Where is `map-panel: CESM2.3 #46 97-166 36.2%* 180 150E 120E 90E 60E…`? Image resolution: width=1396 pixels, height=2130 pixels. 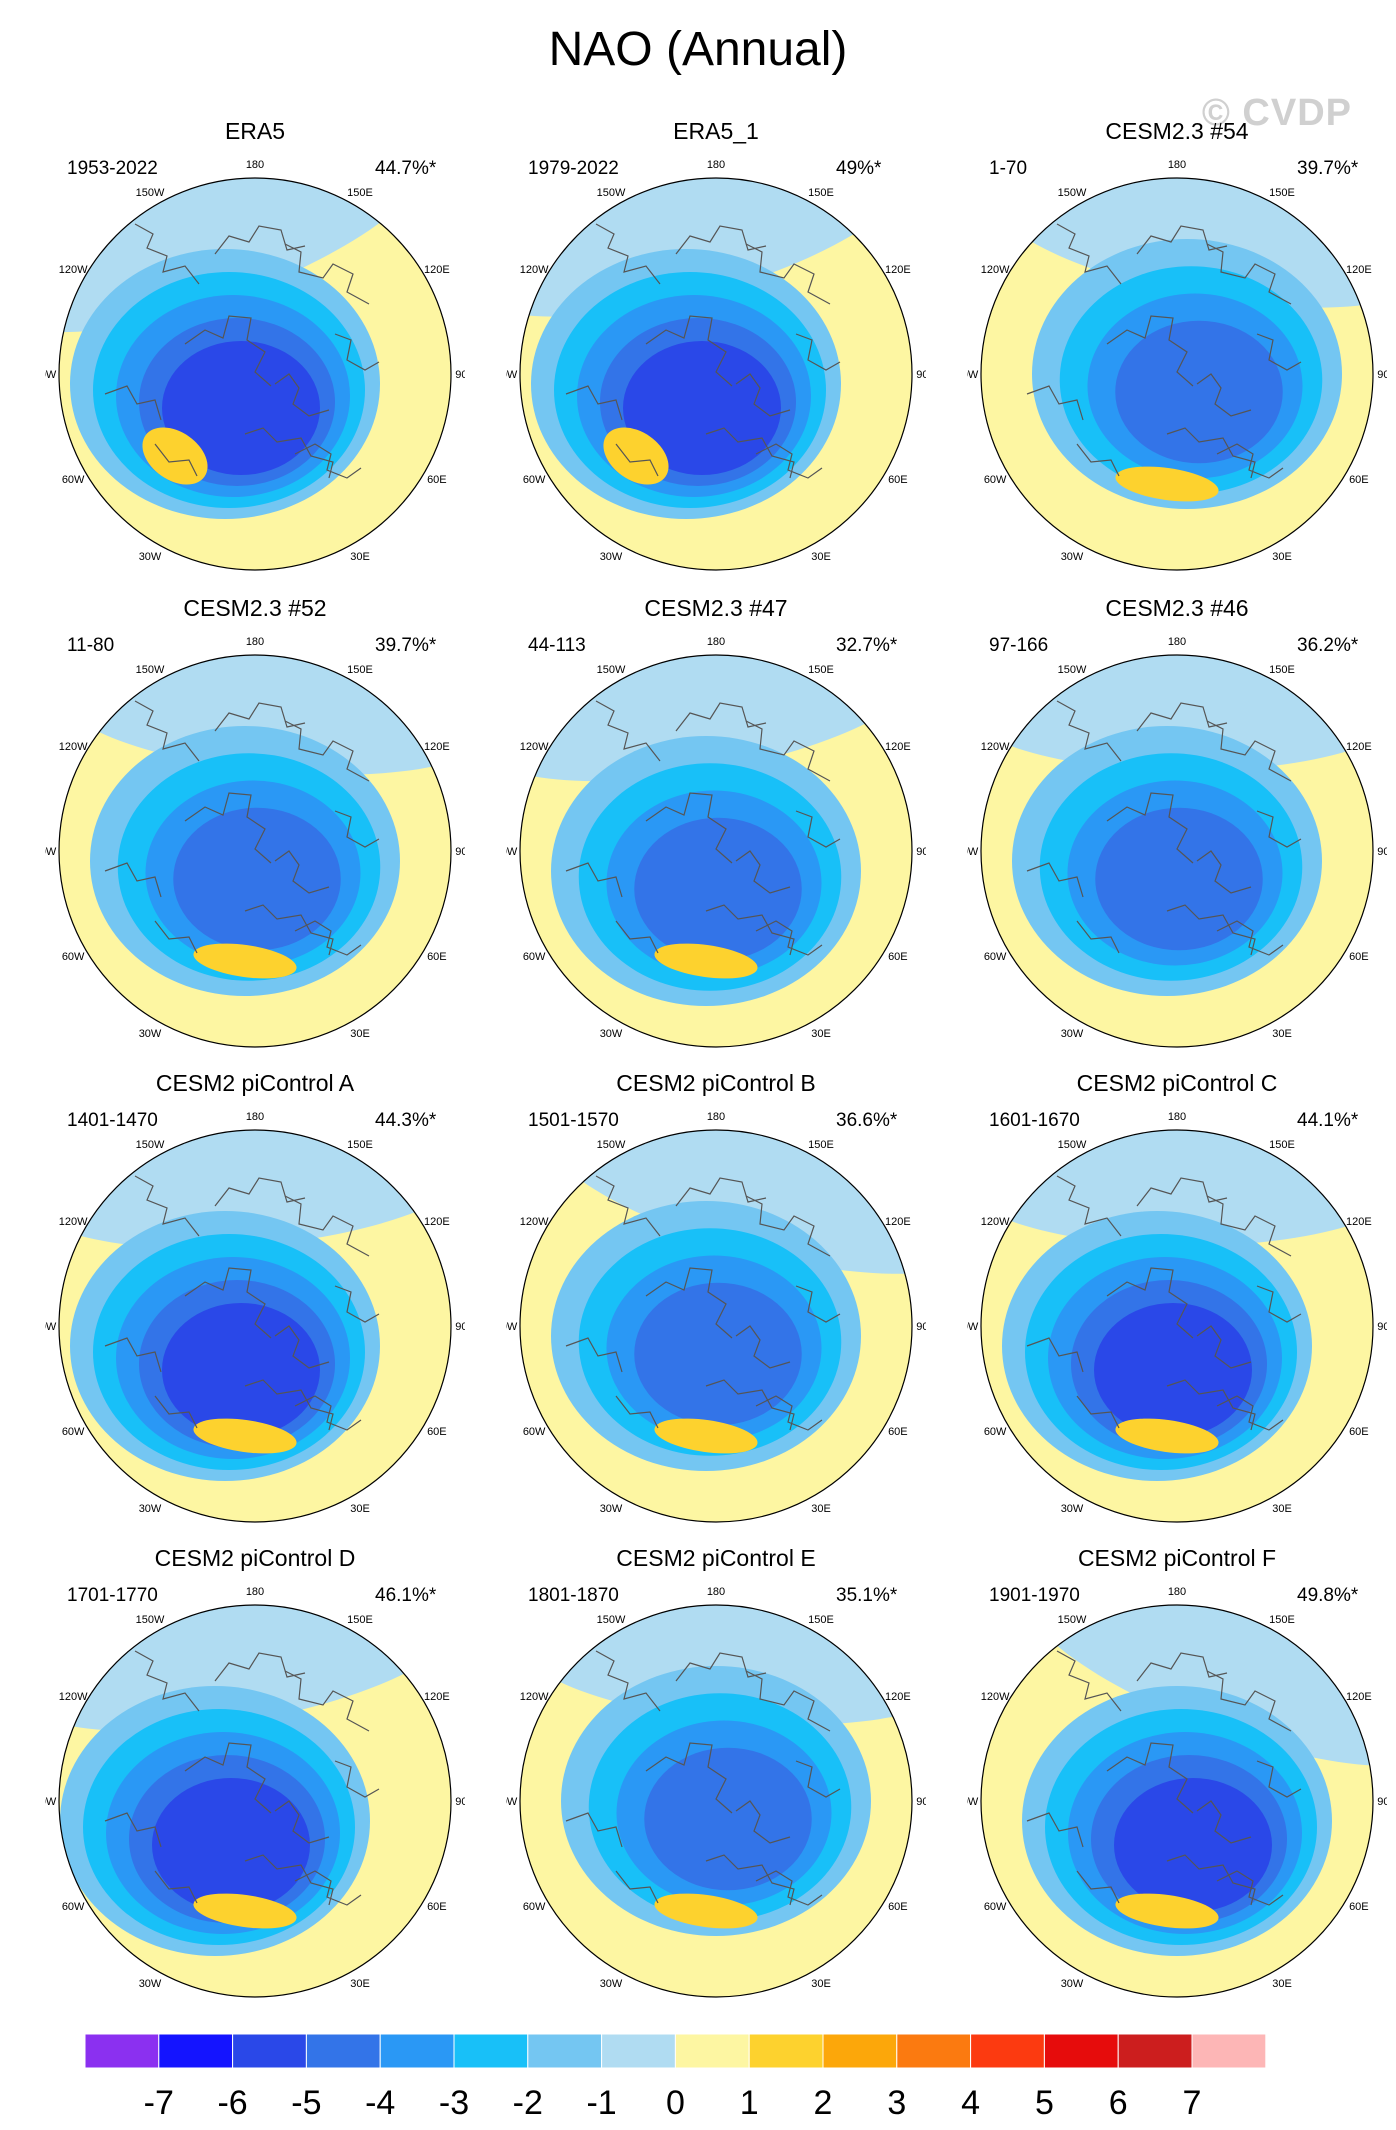
map-panel: CESM2.3 #46 97-166 36.2%* 180 150E 120E 90E 60E… is located at coordinates (1177, 825).